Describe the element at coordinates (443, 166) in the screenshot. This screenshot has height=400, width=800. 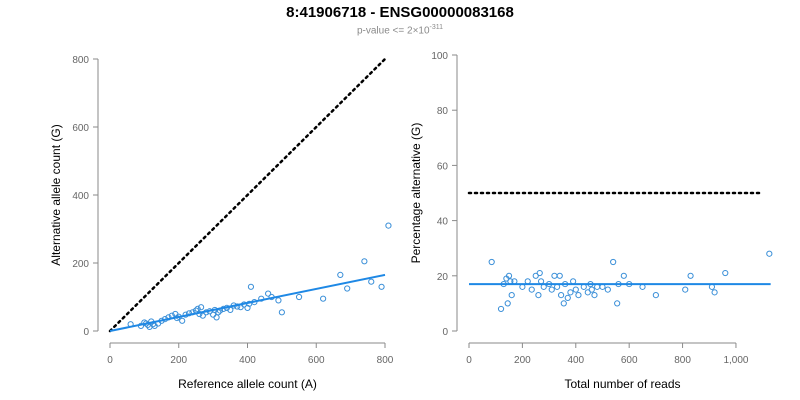
I see `panel-2-y-tick-label: 60` at that location.